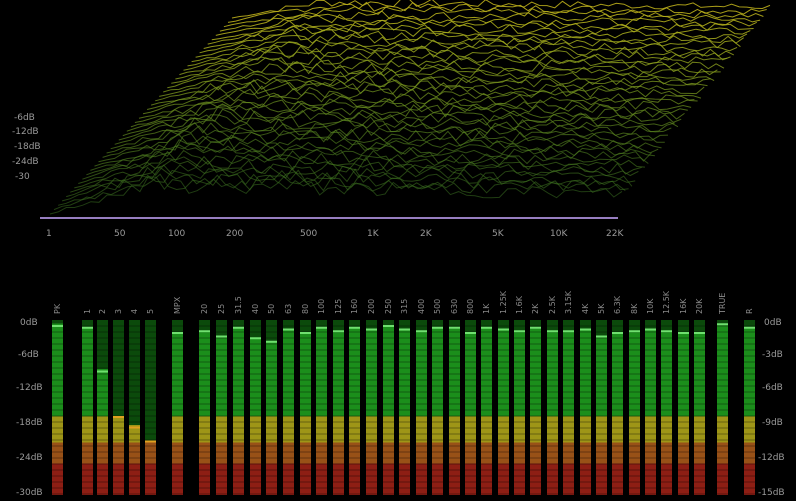 The height and width of the screenshot is (501, 796). I want to click on frequency-label: 200, so click(234, 234).